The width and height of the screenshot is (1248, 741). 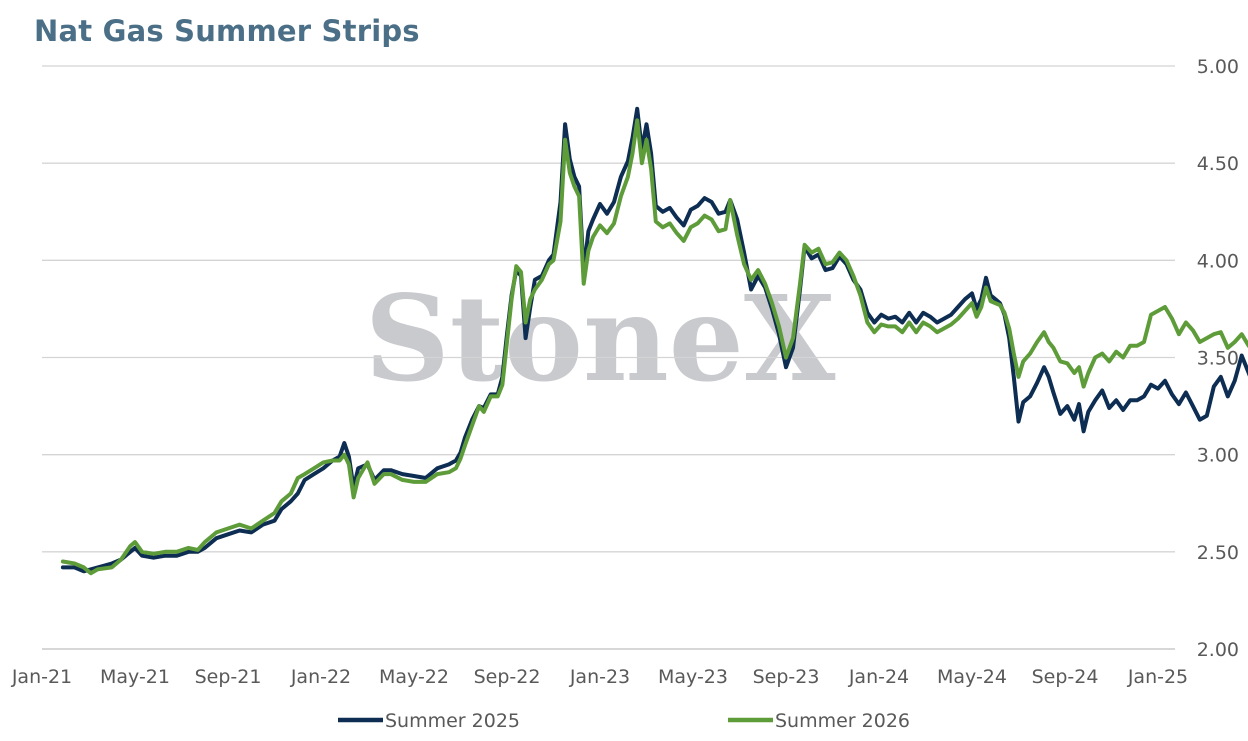 What do you see at coordinates (452, 721) in the screenshot?
I see `legend-label: Summer 2025` at bounding box center [452, 721].